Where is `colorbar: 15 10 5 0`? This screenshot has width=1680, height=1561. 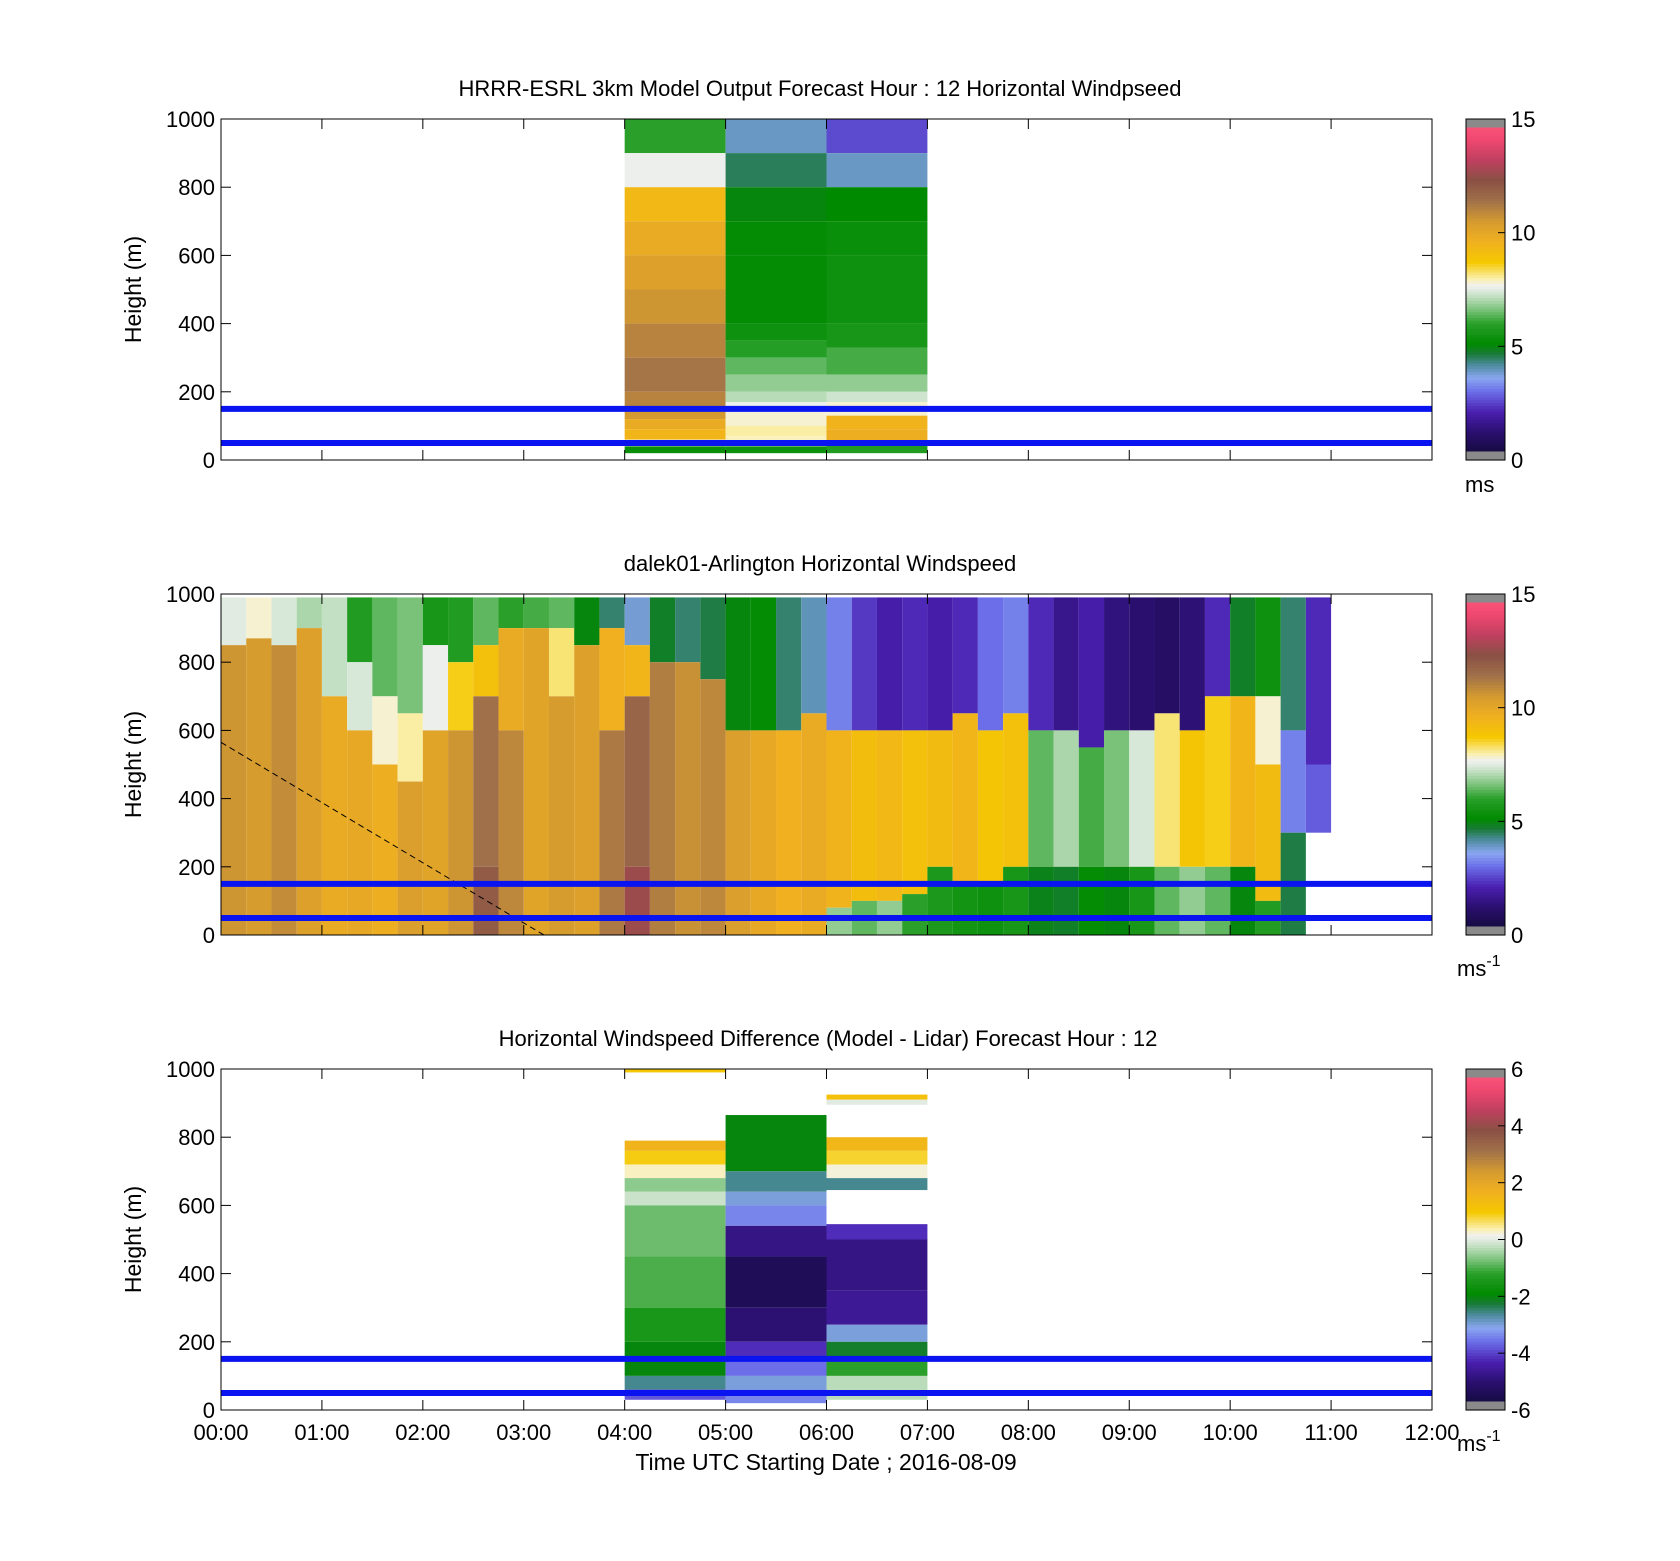
colorbar: 15 10 5 0 is located at coordinates (1500, 765).